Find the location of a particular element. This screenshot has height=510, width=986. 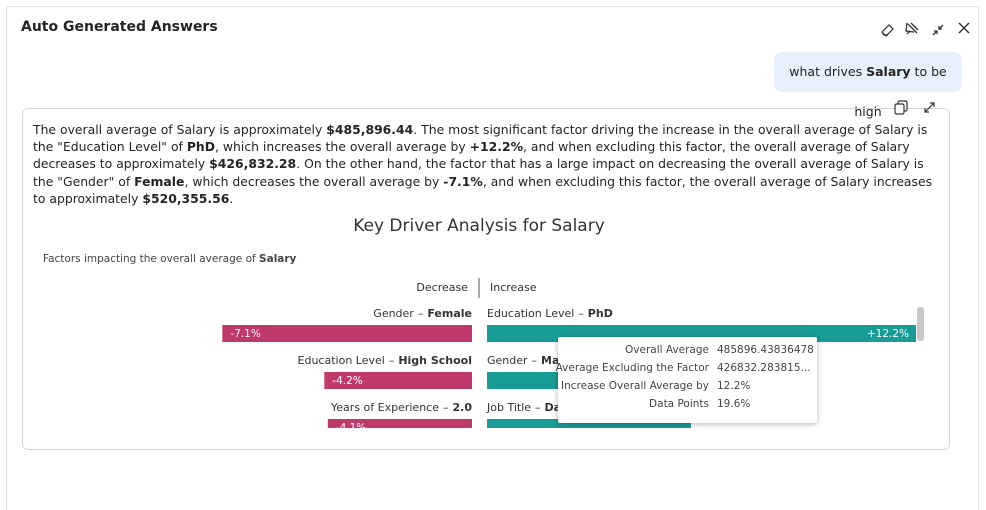

expand-button is located at coordinates (929, 107).